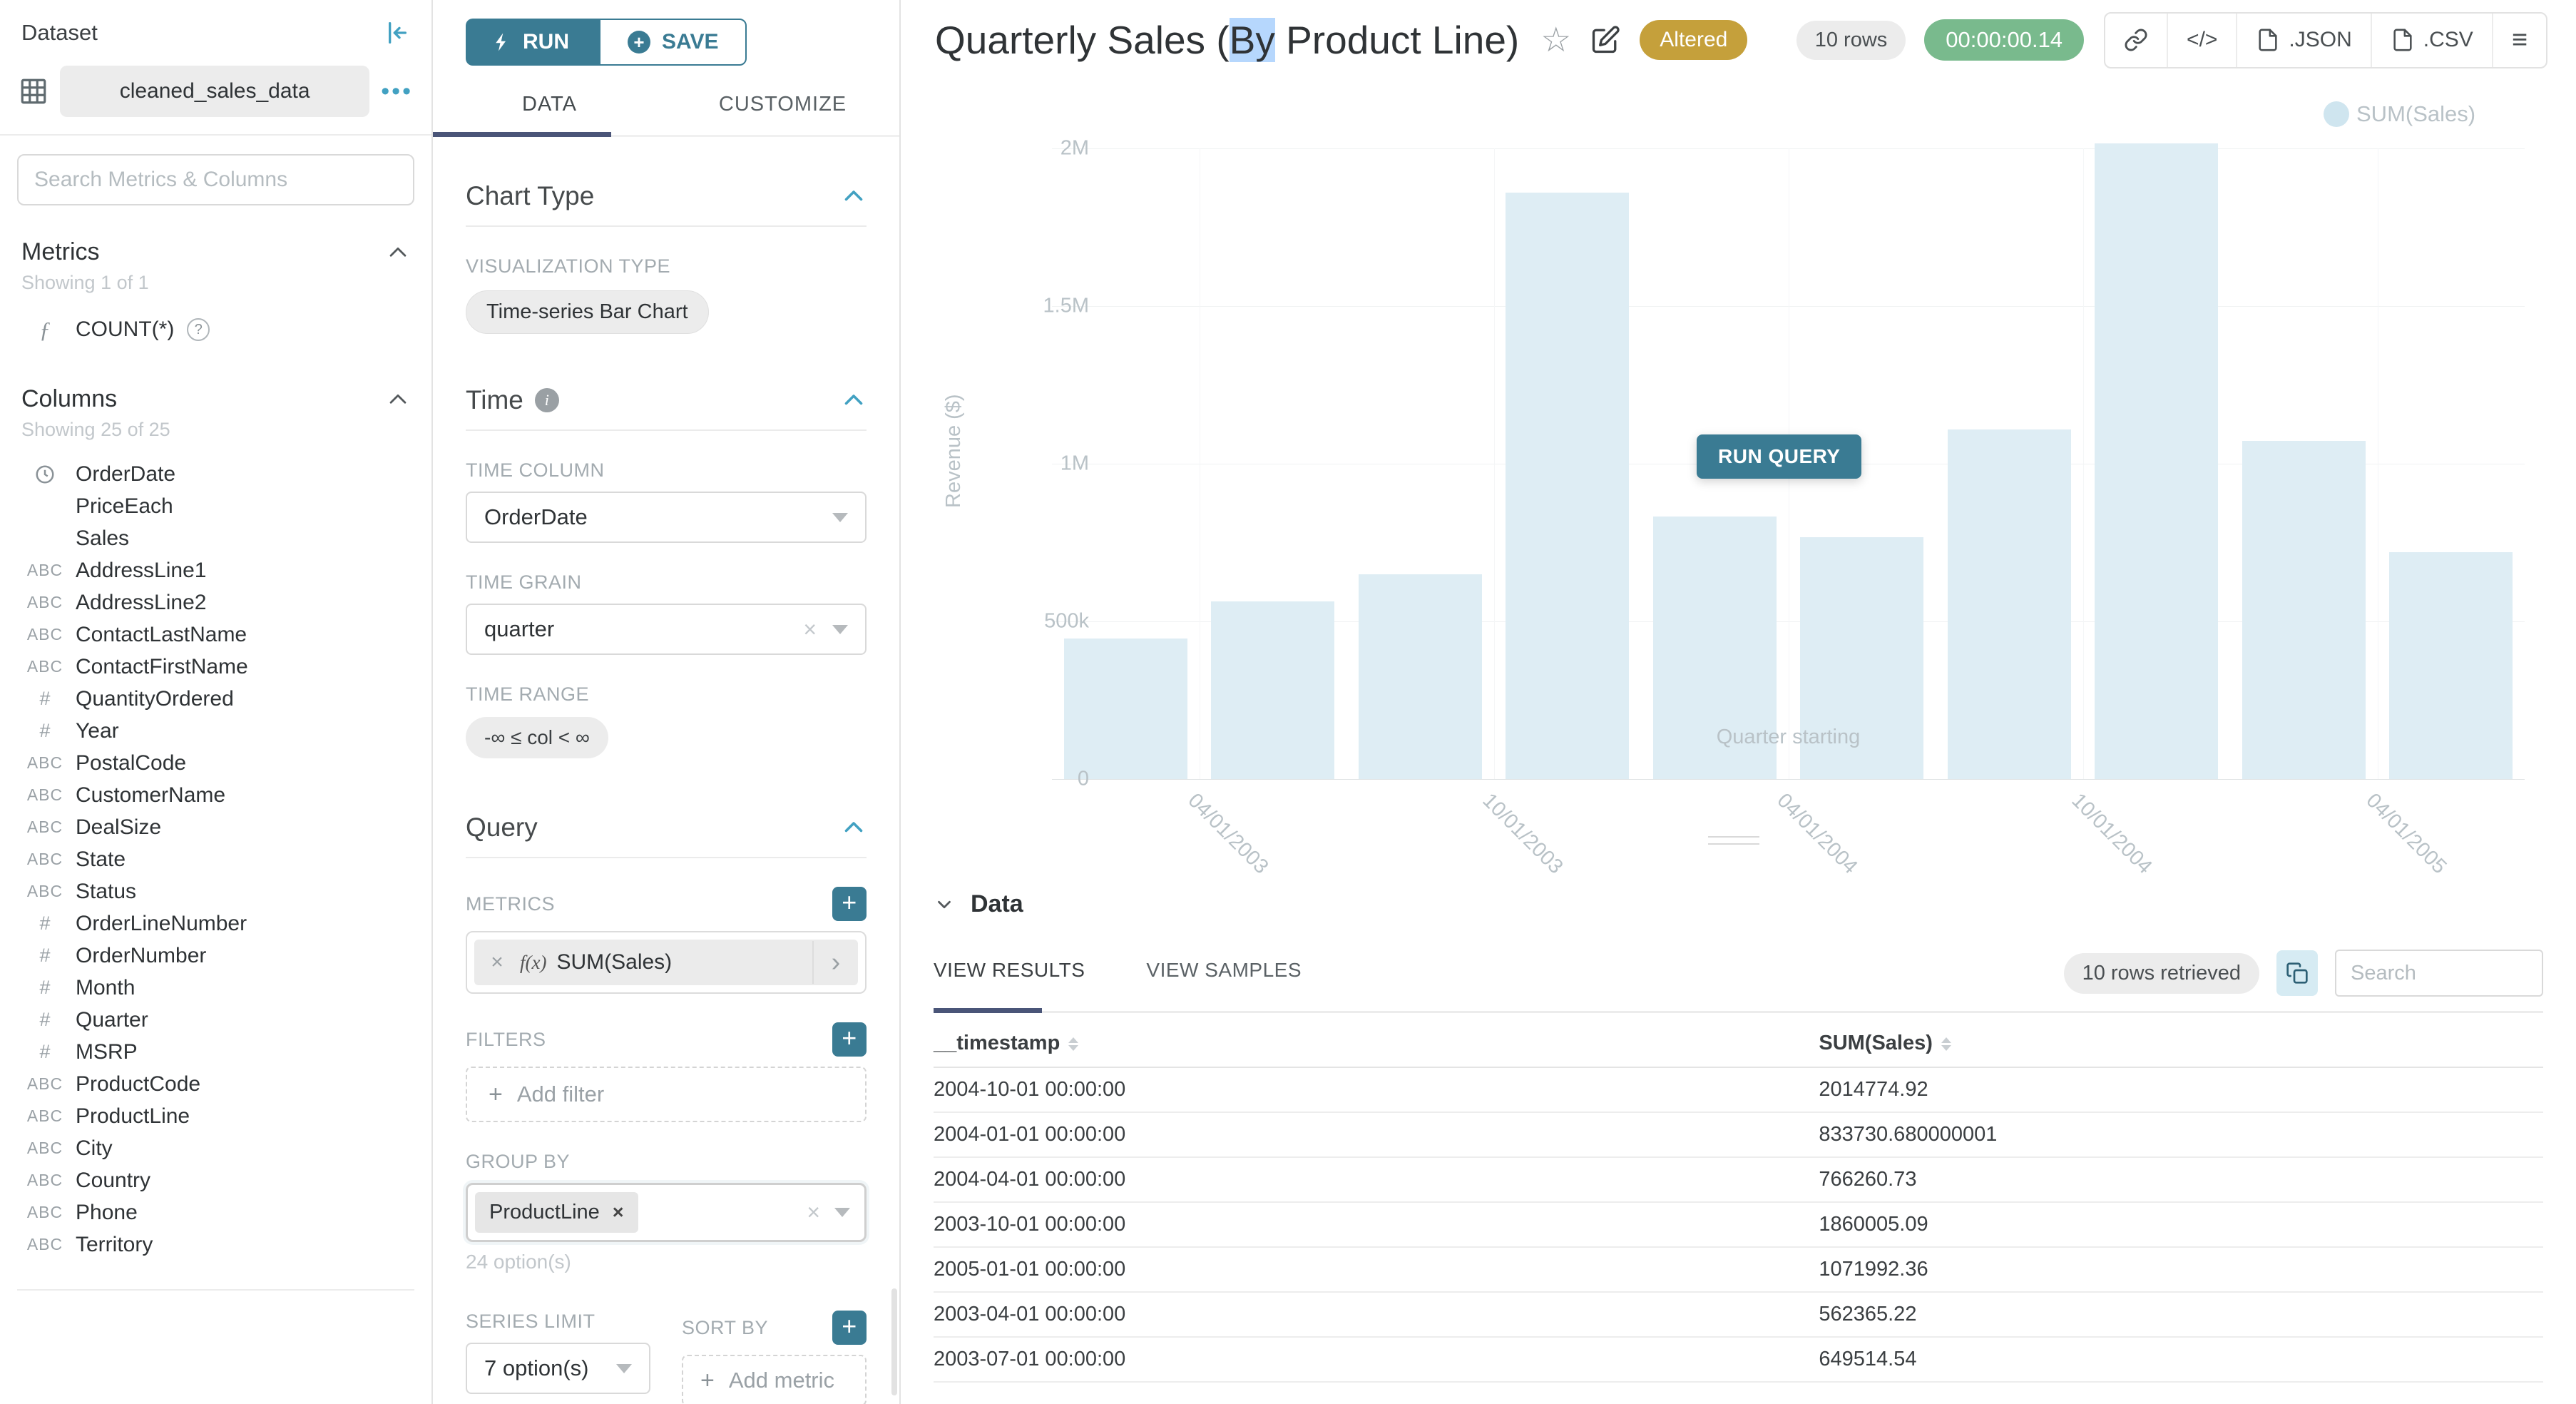 The image size is (2576, 1404). I want to click on time-grain-select: quarter ×, so click(666, 629).